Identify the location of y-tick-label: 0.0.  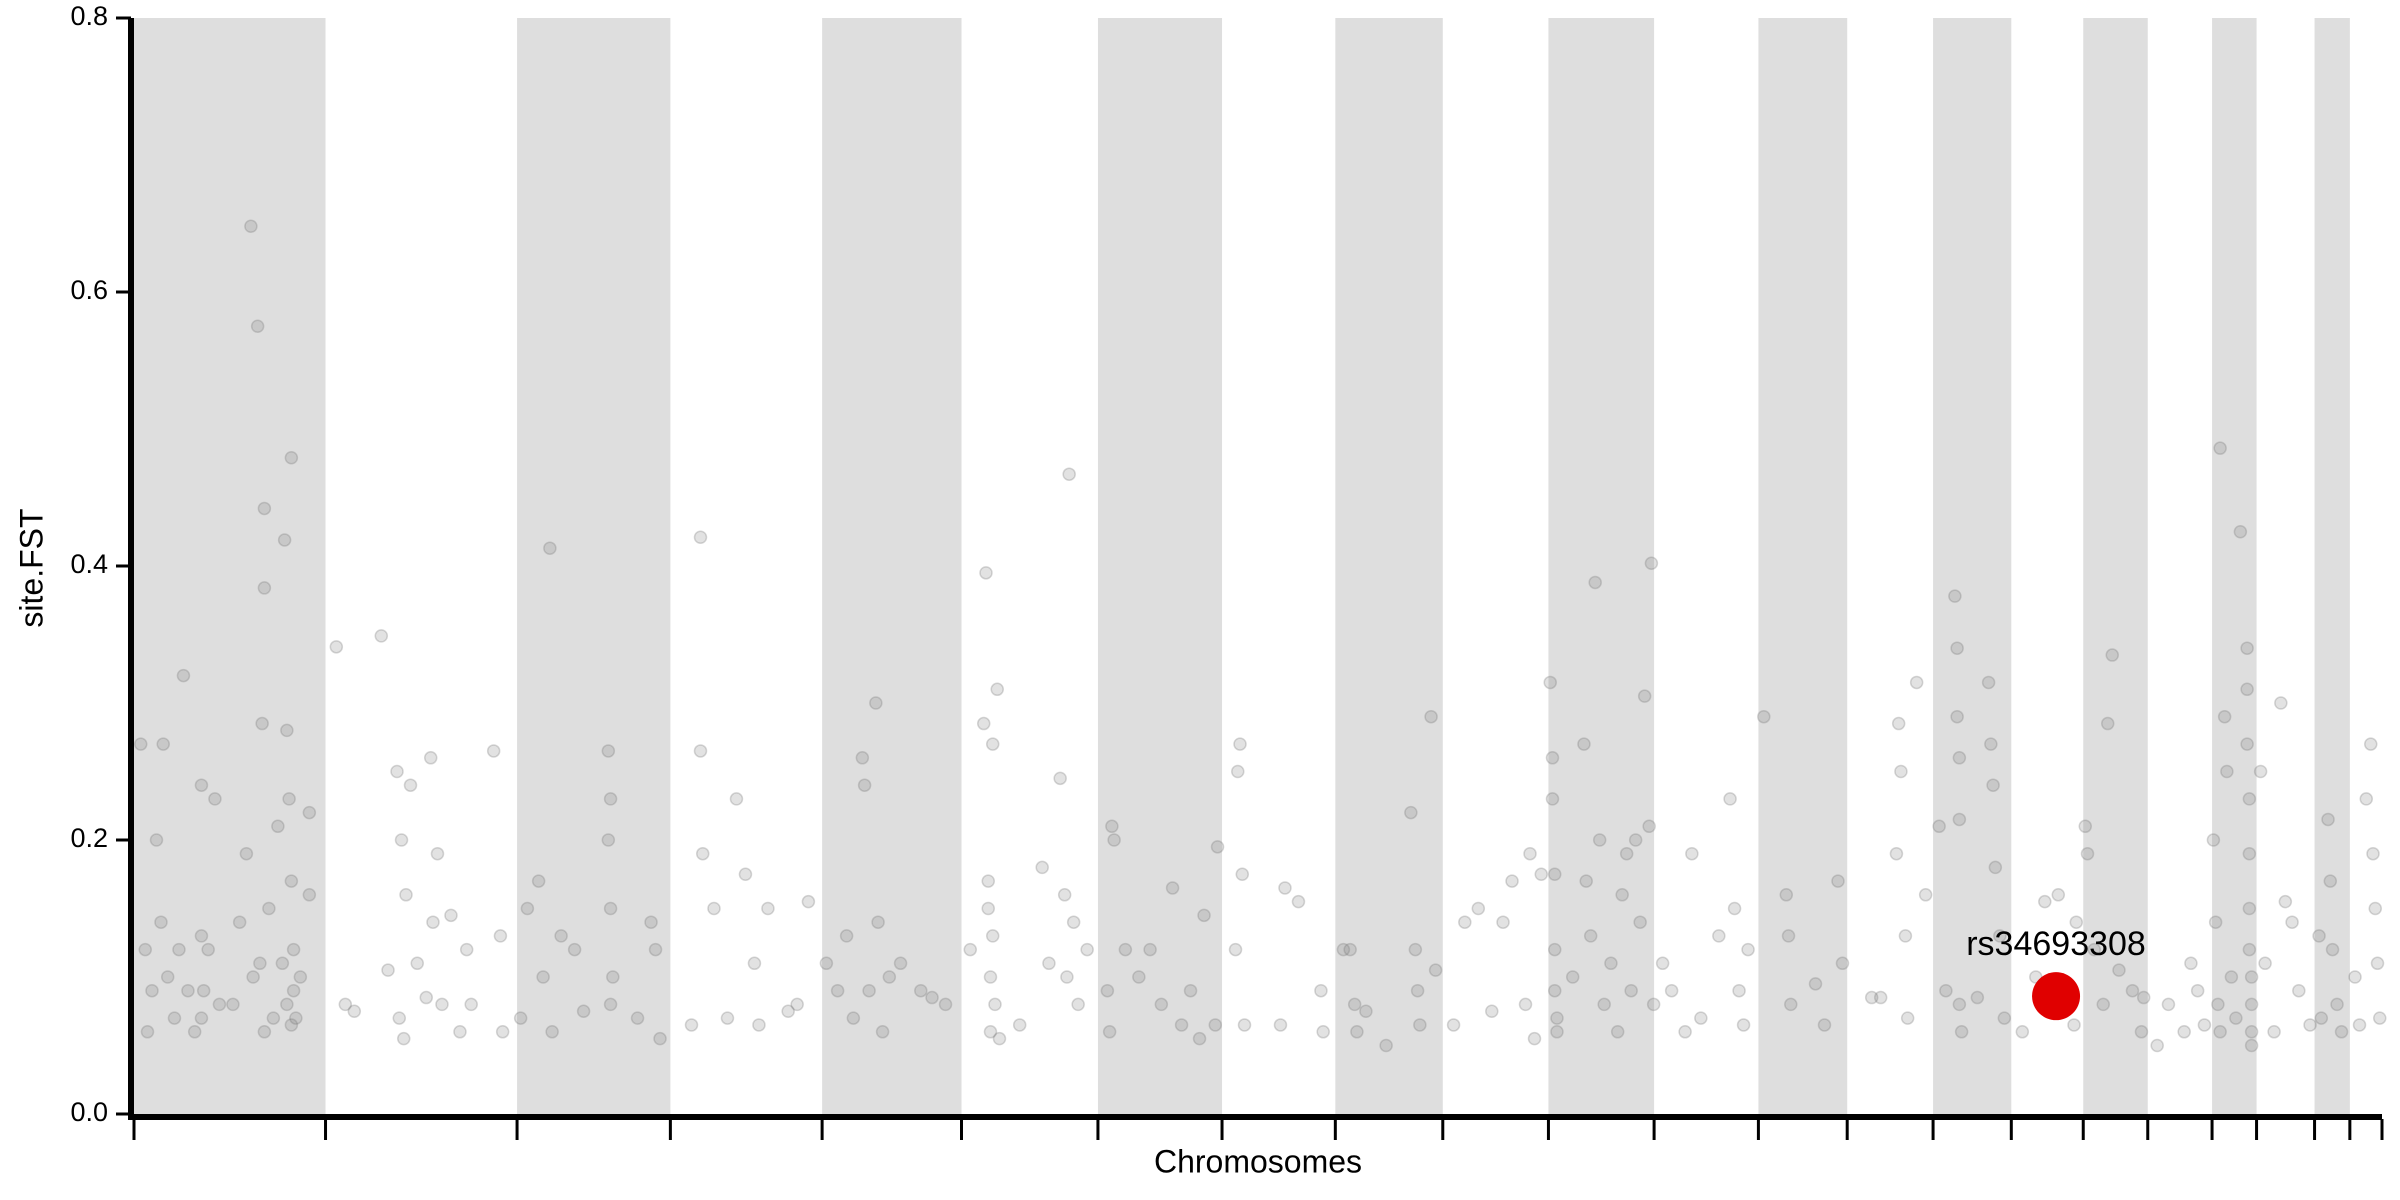
(89, 1112).